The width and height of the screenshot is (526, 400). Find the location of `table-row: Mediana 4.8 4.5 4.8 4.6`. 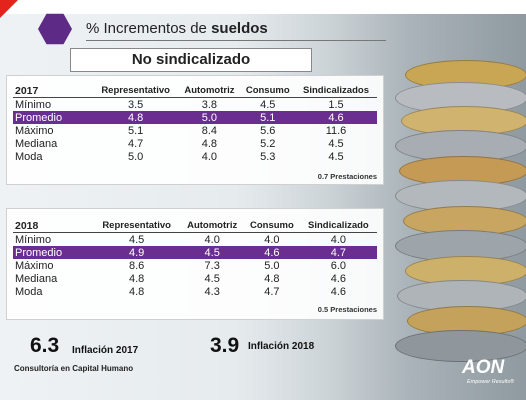

table-row: Mediana 4.8 4.5 4.8 4.6 is located at coordinates (195, 278).